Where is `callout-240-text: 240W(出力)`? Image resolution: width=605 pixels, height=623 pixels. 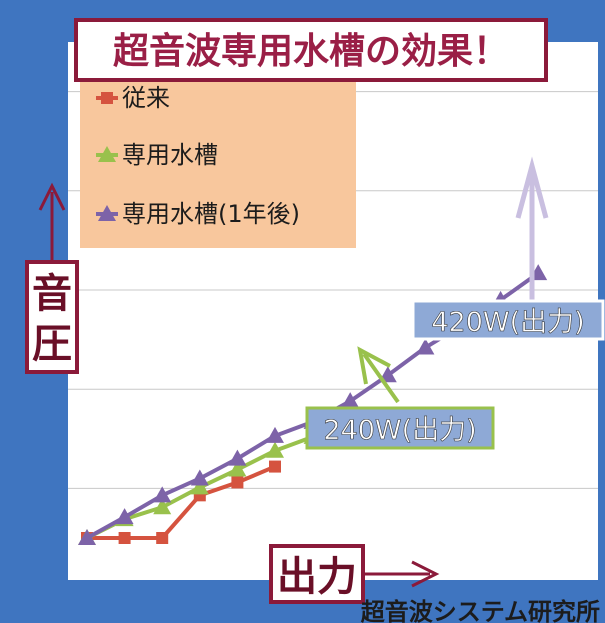 callout-240-text: 240W(出力) is located at coordinates (399, 430).